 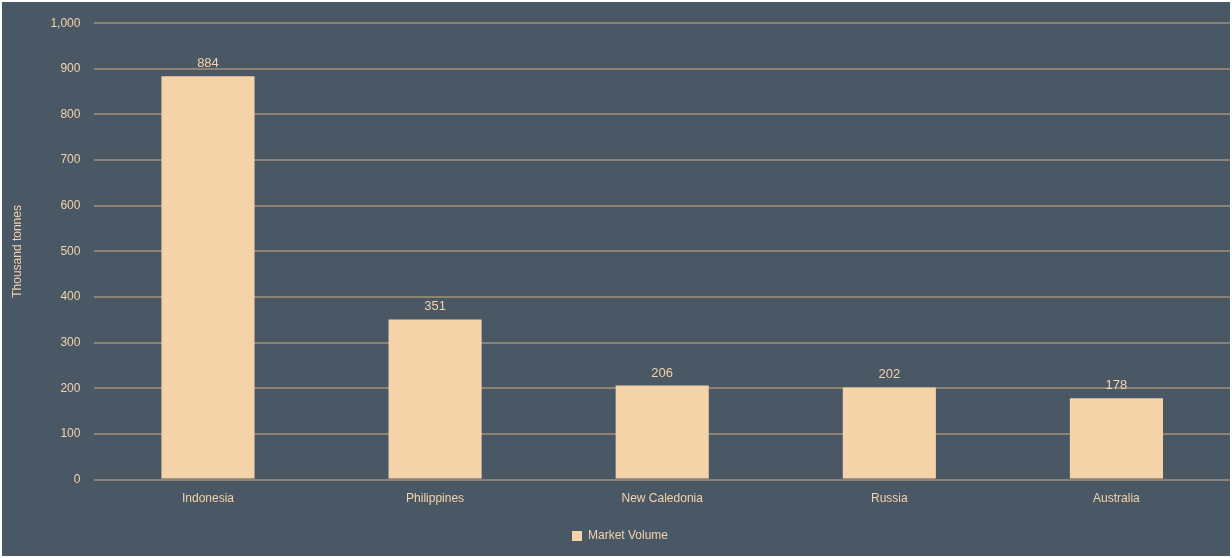 I want to click on y-tick-label: 600, so click(x=70, y=205).